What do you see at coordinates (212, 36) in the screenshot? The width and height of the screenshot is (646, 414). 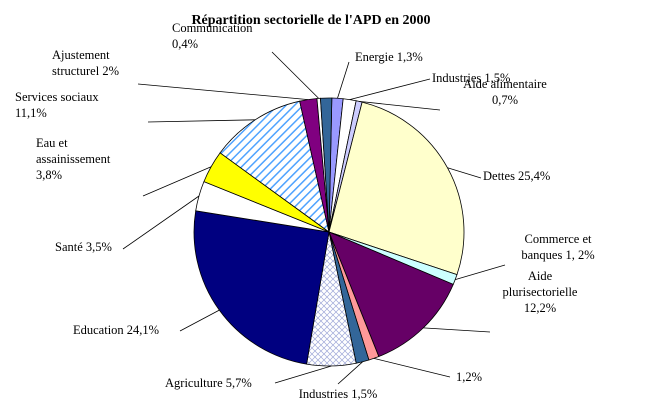 I see `slice-label: Communication 0,4%` at bounding box center [212, 36].